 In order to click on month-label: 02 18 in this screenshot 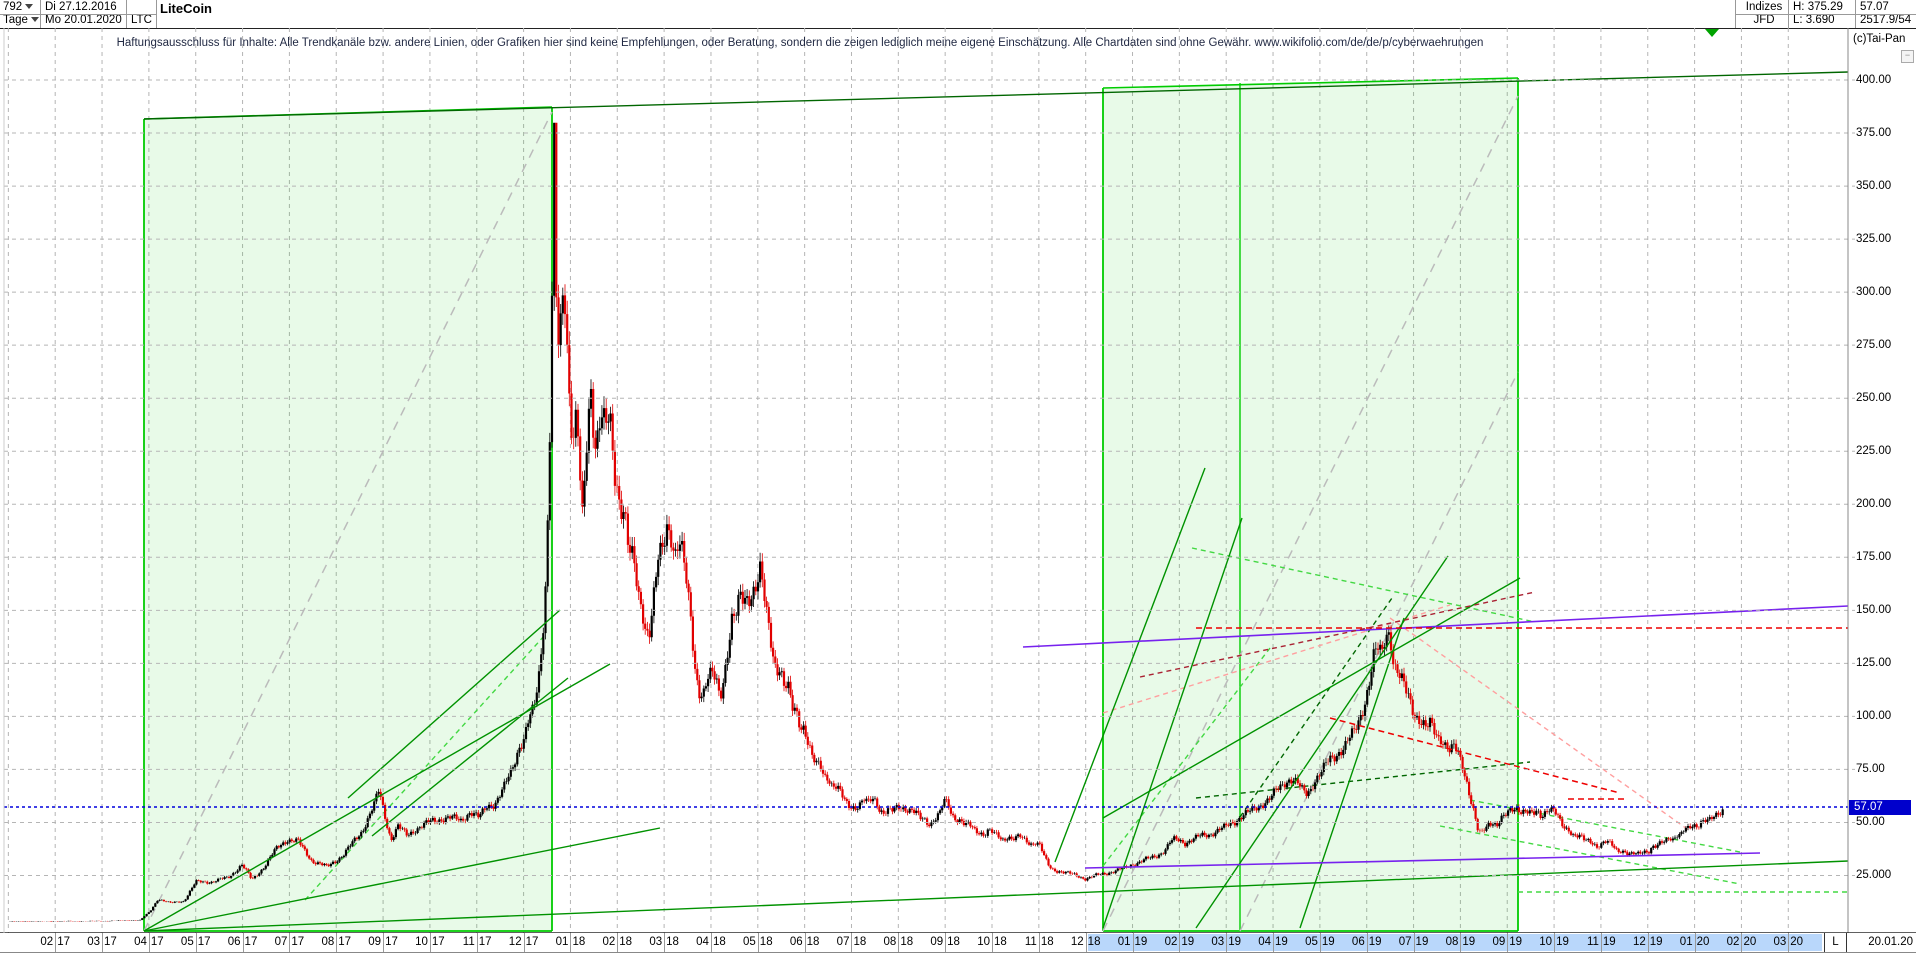, I will do `click(617, 942)`.